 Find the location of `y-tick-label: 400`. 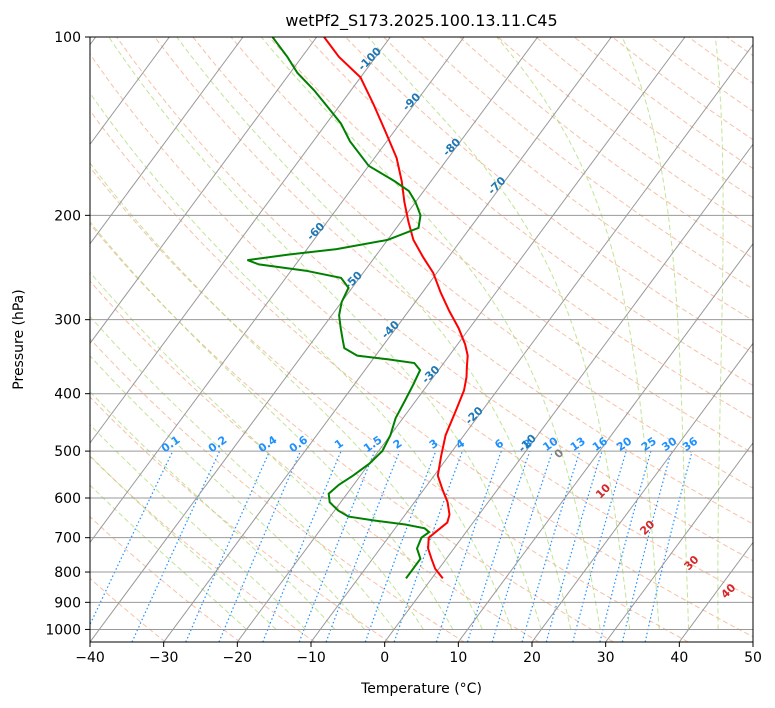

y-tick-label: 400 is located at coordinates (67, 395).